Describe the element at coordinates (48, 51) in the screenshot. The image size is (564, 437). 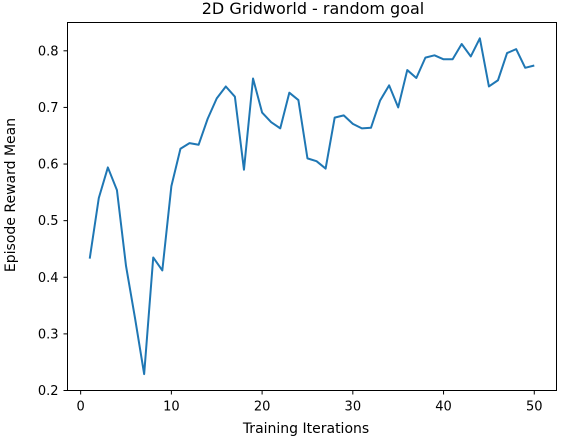
I see `y-tick-label: 0.8` at that location.